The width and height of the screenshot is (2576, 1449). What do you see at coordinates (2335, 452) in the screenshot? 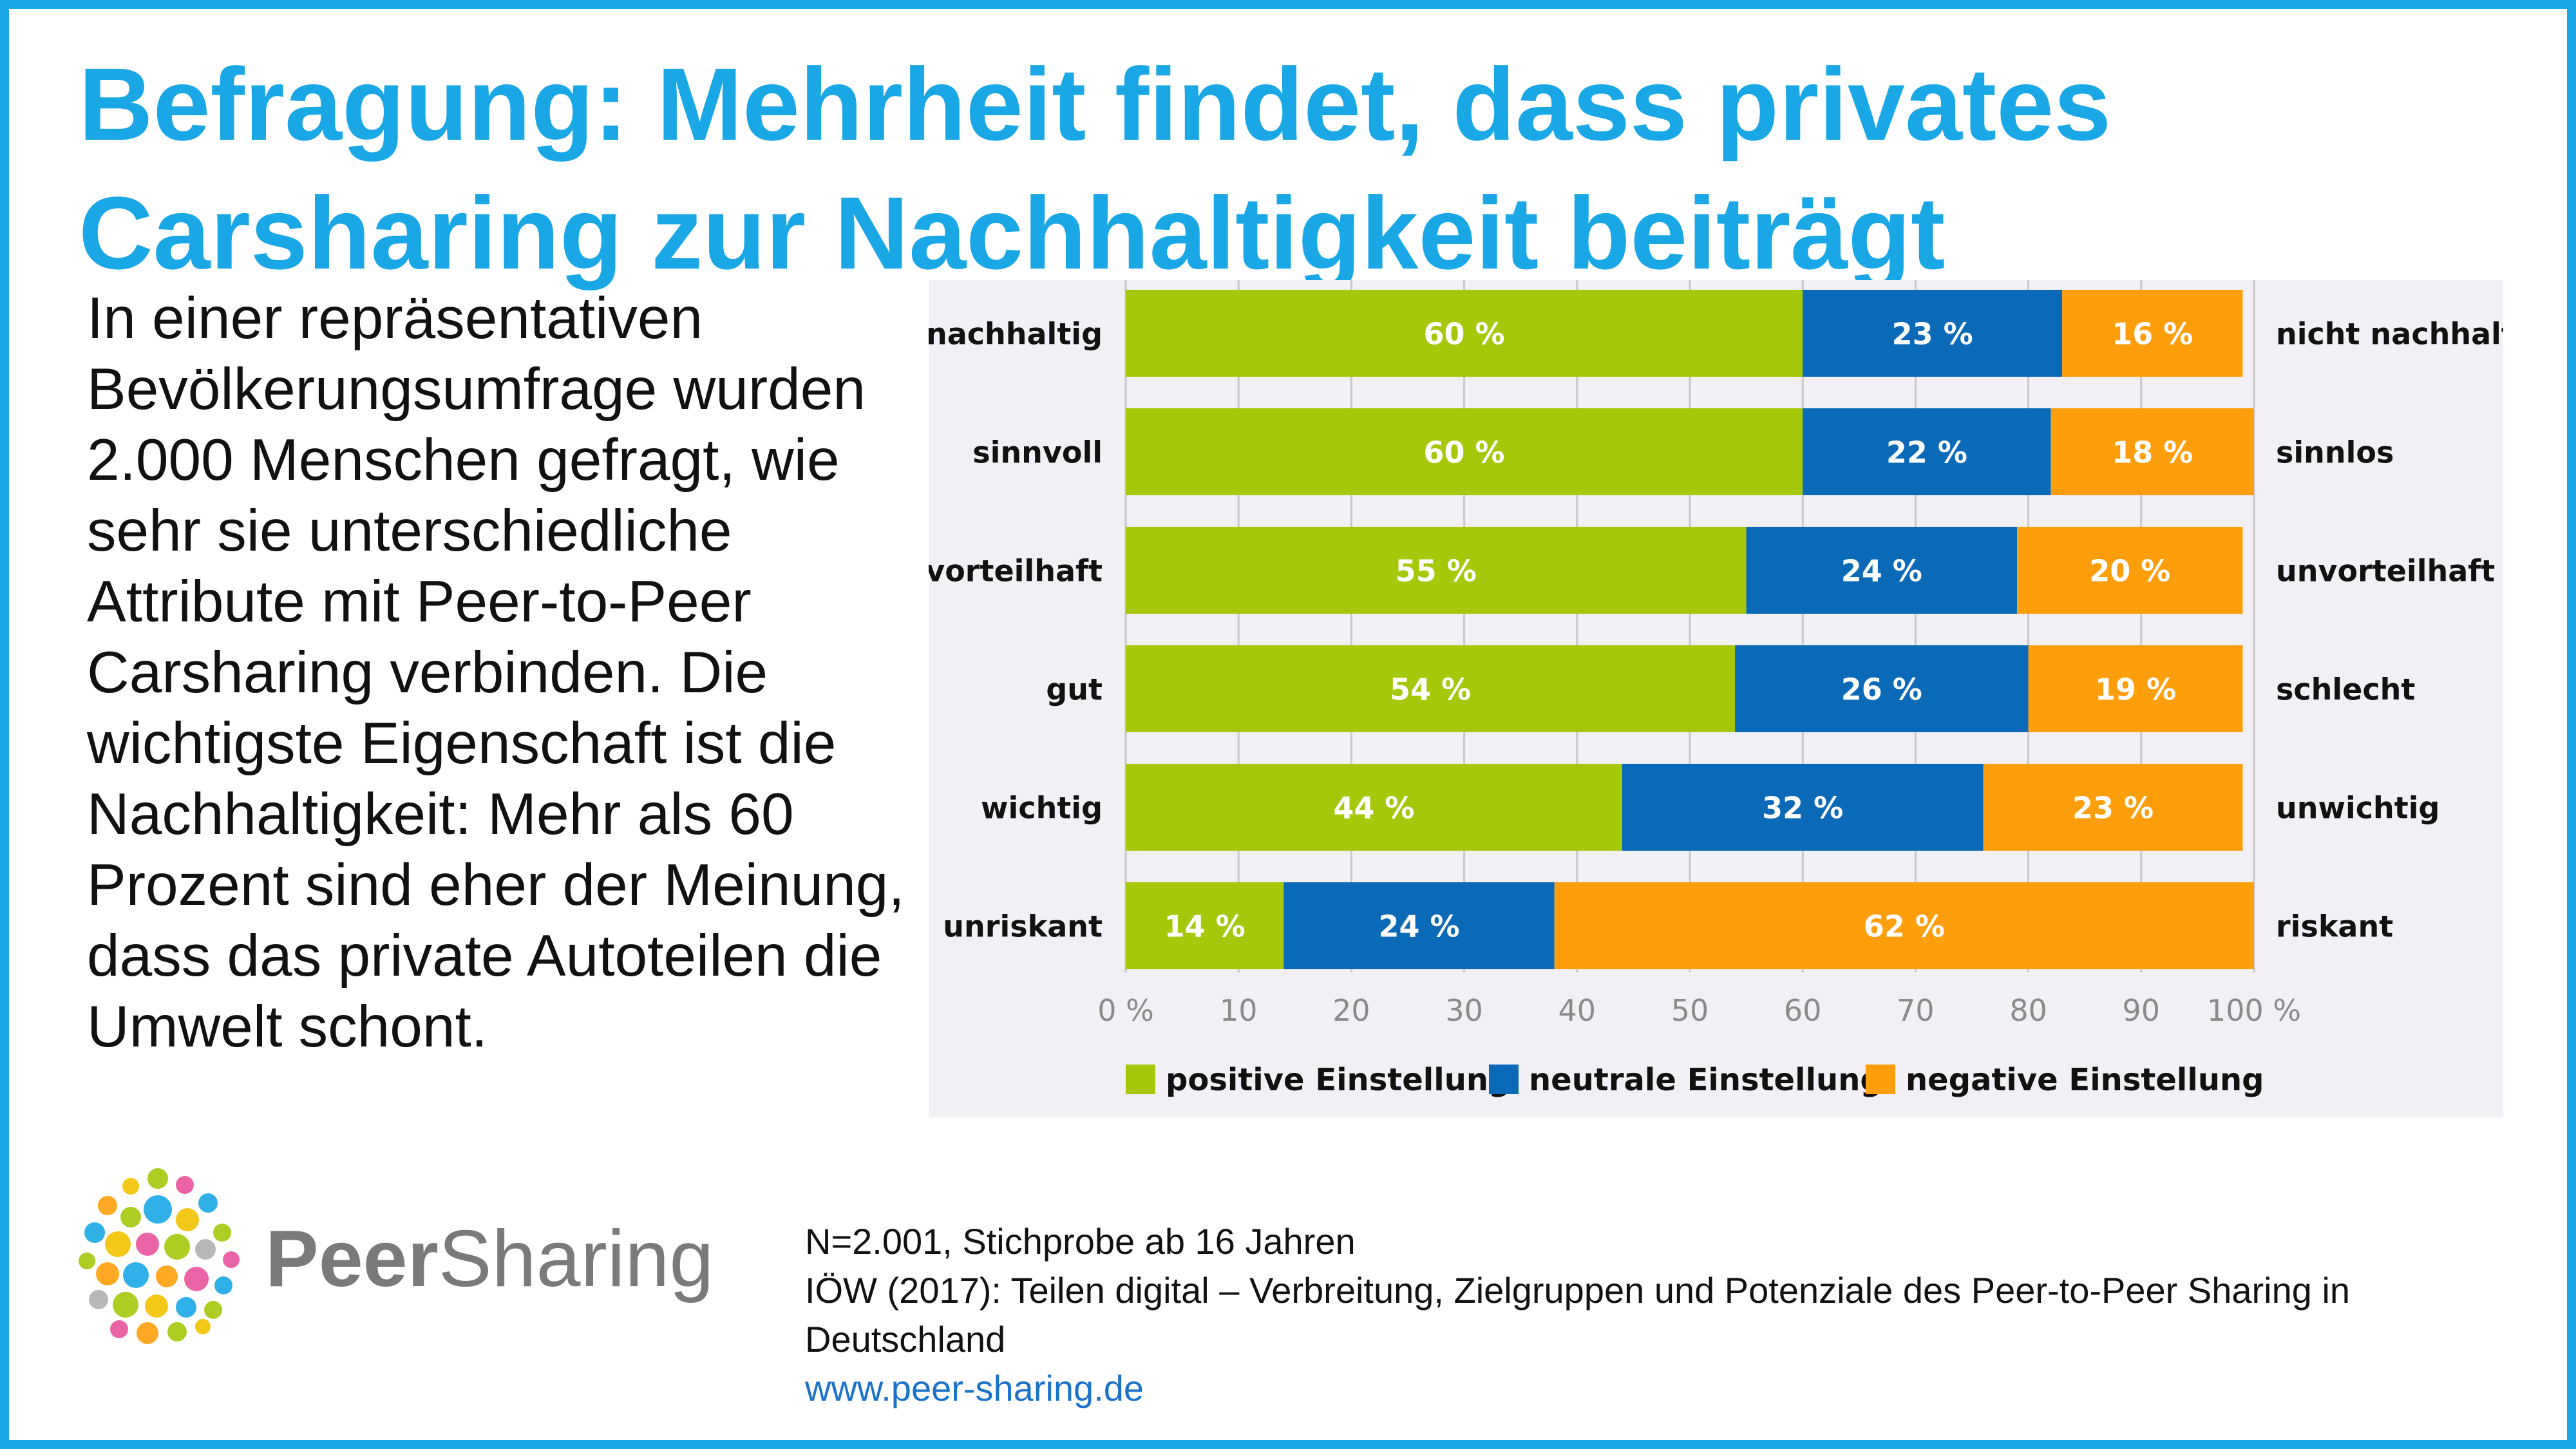
I see `opposite-label: sinnlos` at bounding box center [2335, 452].